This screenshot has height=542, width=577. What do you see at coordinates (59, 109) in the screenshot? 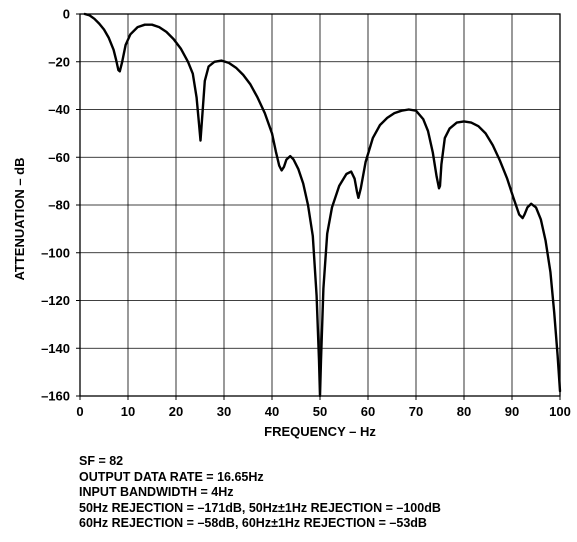
I see `y-tick-label: –40` at bounding box center [59, 109].